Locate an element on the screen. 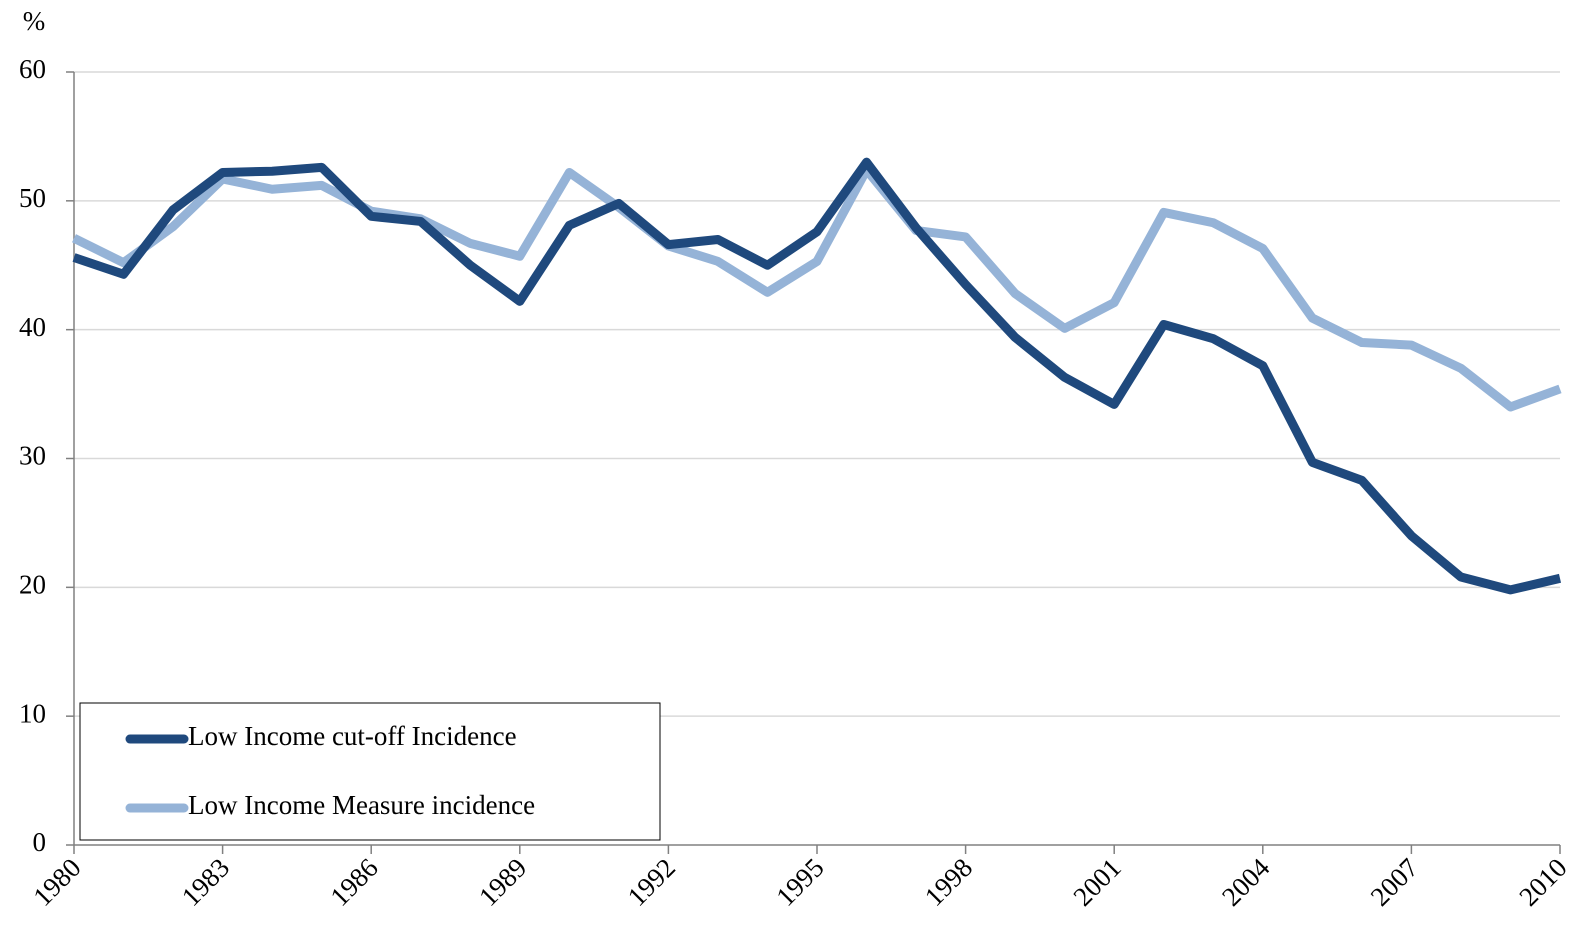 The image size is (1590, 949). x-tick-label: 1989 is located at coordinates (502, 881).